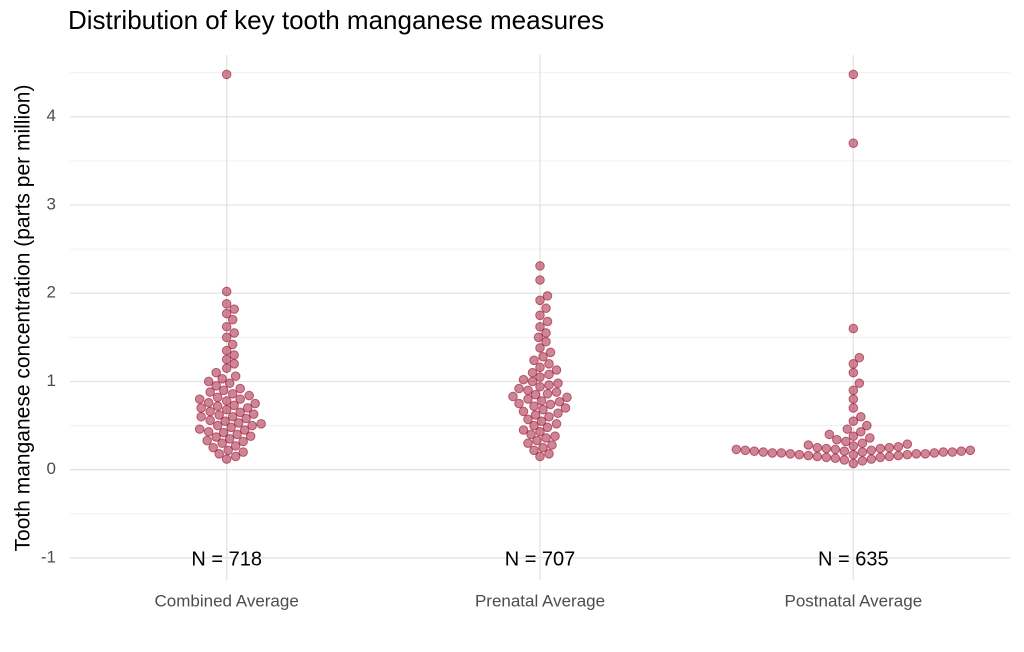  I want to click on x-tick-label: Postnatal Average, so click(853, 600).